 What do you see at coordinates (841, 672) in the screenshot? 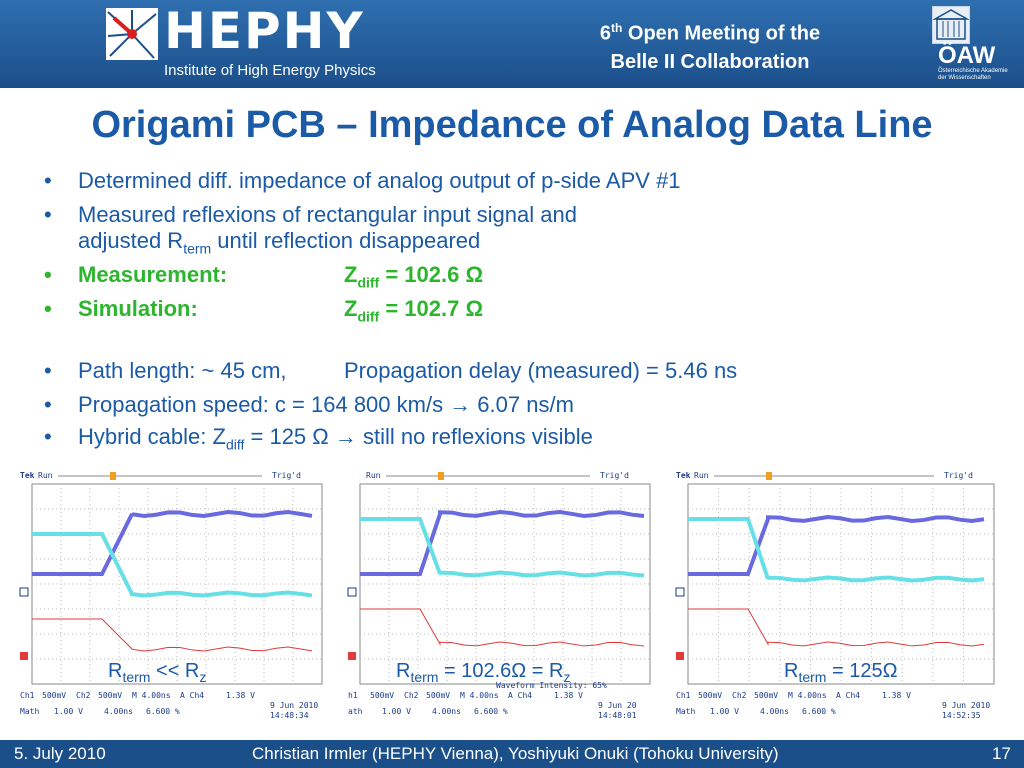
I see `scope-caption-3: Rterm = 125Ω` at bounding box center [841, 672].